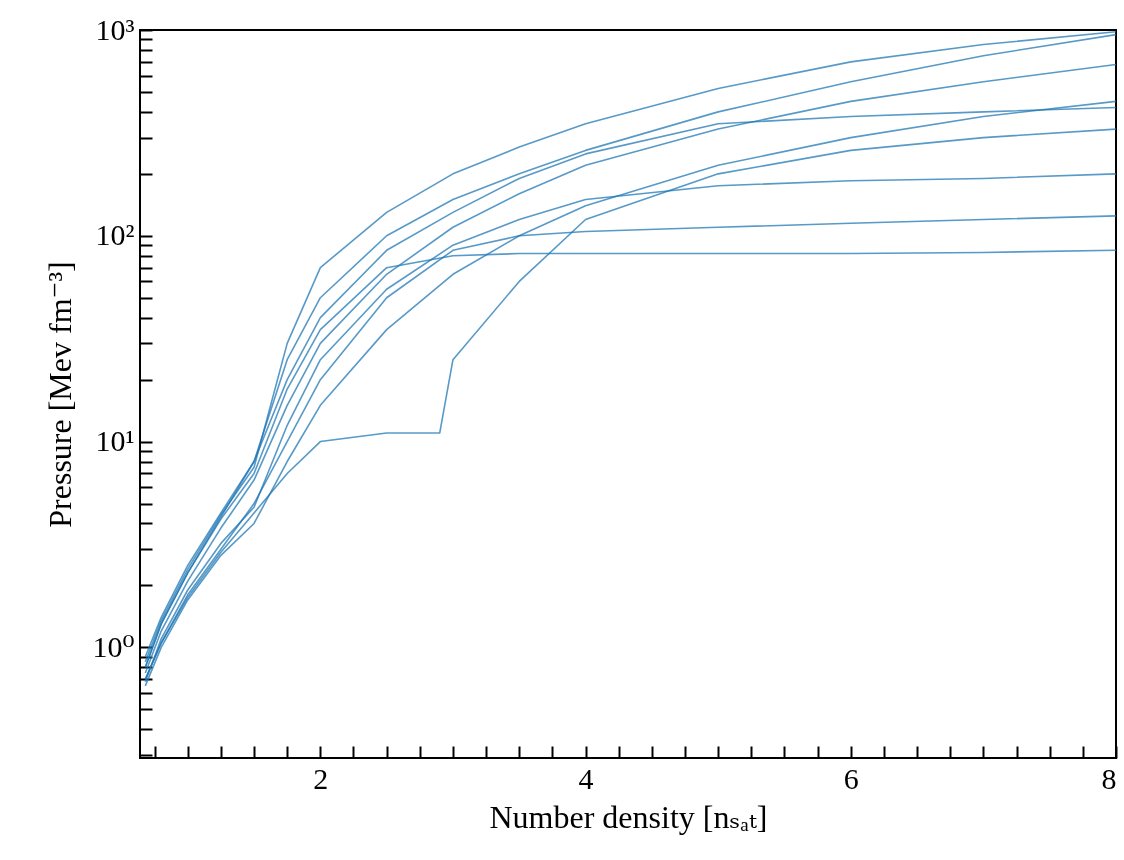  I want to click on y-axis-title: Pressure [Mev fm⁻³], so click(60, 394).